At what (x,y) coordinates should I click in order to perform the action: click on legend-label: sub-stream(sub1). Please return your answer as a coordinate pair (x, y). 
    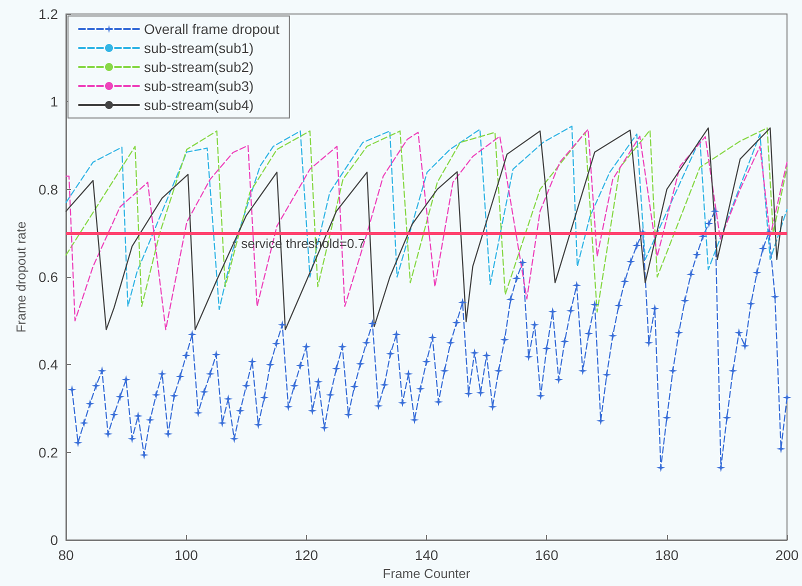
    Looking at the image, I should click on (199, 48).